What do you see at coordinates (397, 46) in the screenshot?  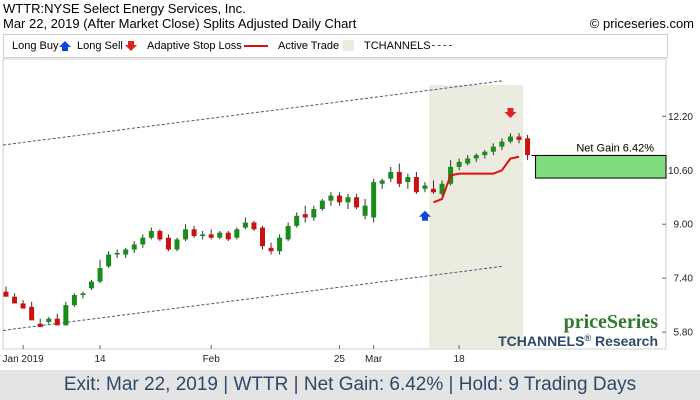 I see `legend-tchannels-label: TCHANNELS` at bounding box center [397, 46].